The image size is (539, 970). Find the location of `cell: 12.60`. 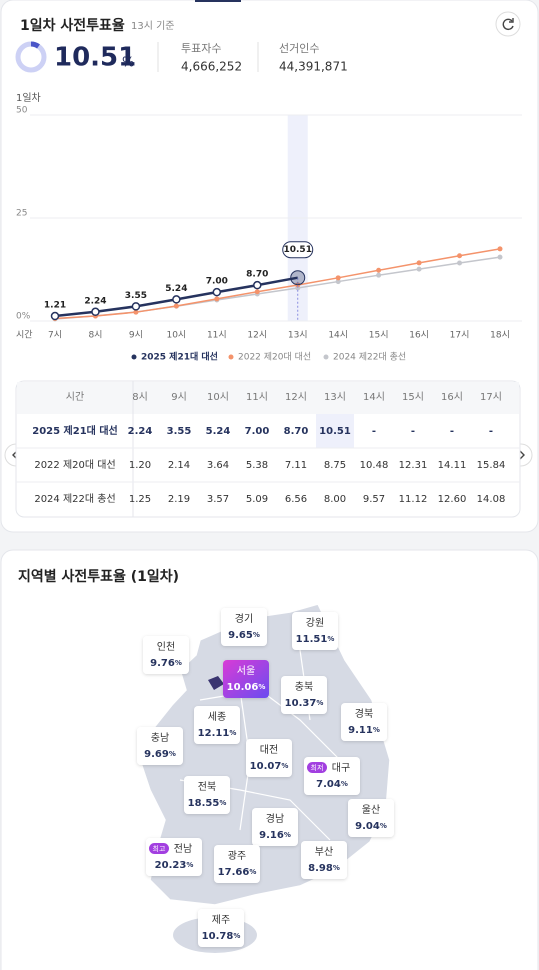

cell: 12.60 is located at coordinates (452, 499).